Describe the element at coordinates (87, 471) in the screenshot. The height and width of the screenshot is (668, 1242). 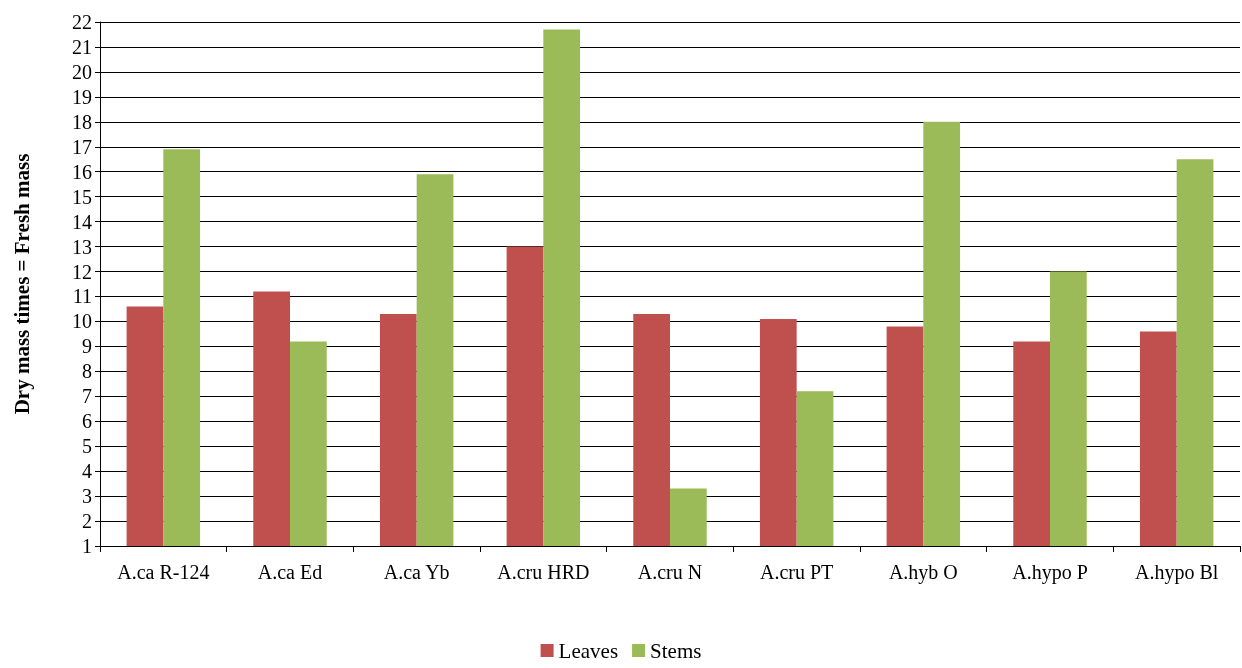
I see `y-tick-label: 4` at that location.